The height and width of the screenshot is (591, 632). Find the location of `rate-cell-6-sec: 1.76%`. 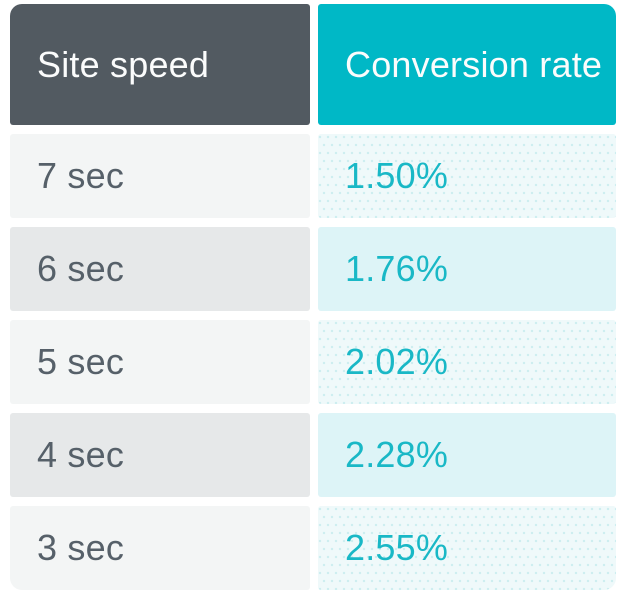

rate-cell-6-sec: 1.76% is located at coordinates (467, 269).